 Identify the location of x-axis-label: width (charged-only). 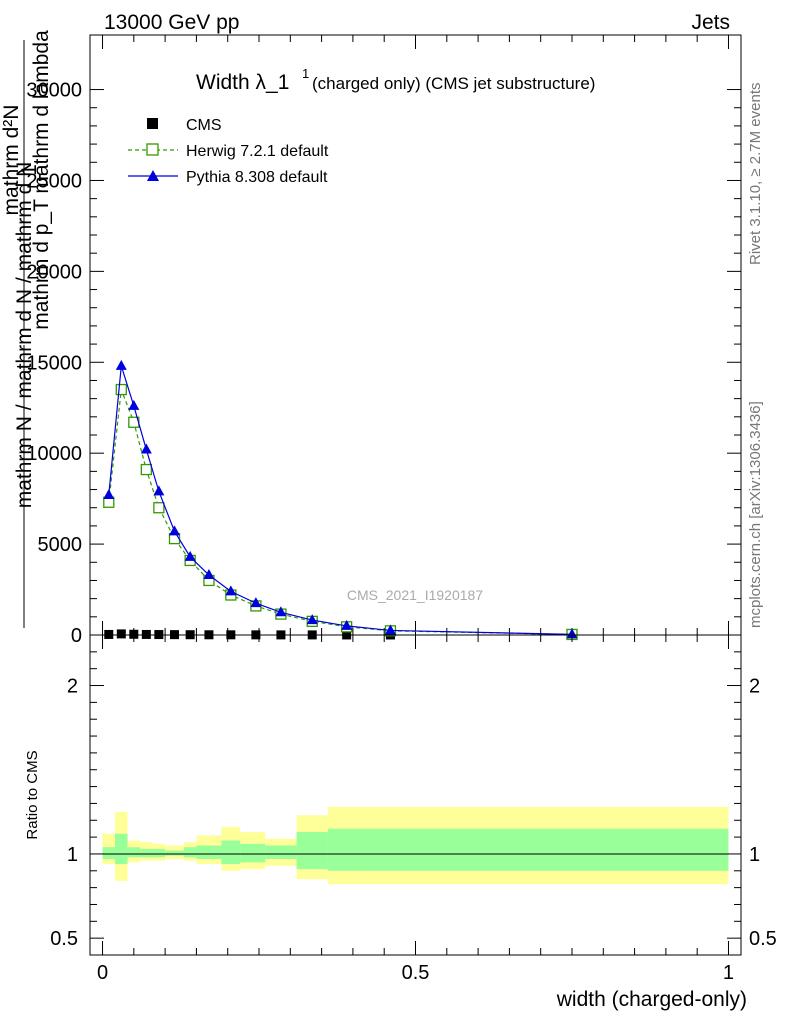
(651, 999).